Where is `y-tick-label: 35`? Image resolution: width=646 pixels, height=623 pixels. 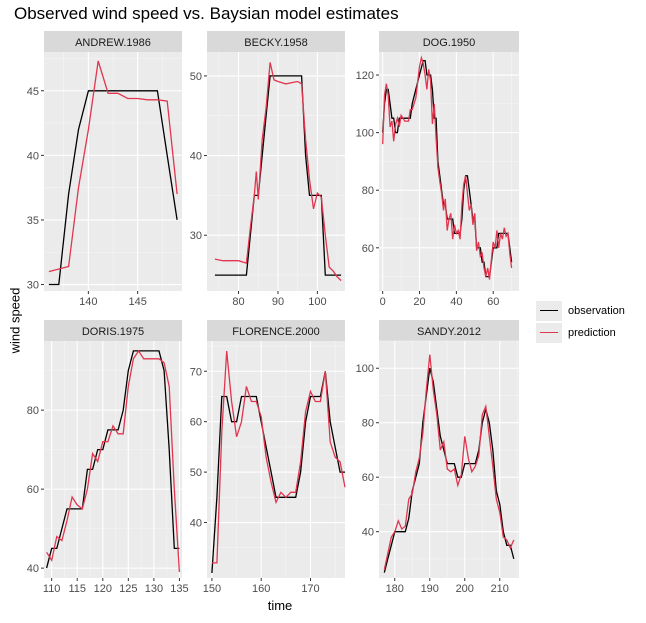
y-tick-label: 35 is located at coordinates (33, 221).